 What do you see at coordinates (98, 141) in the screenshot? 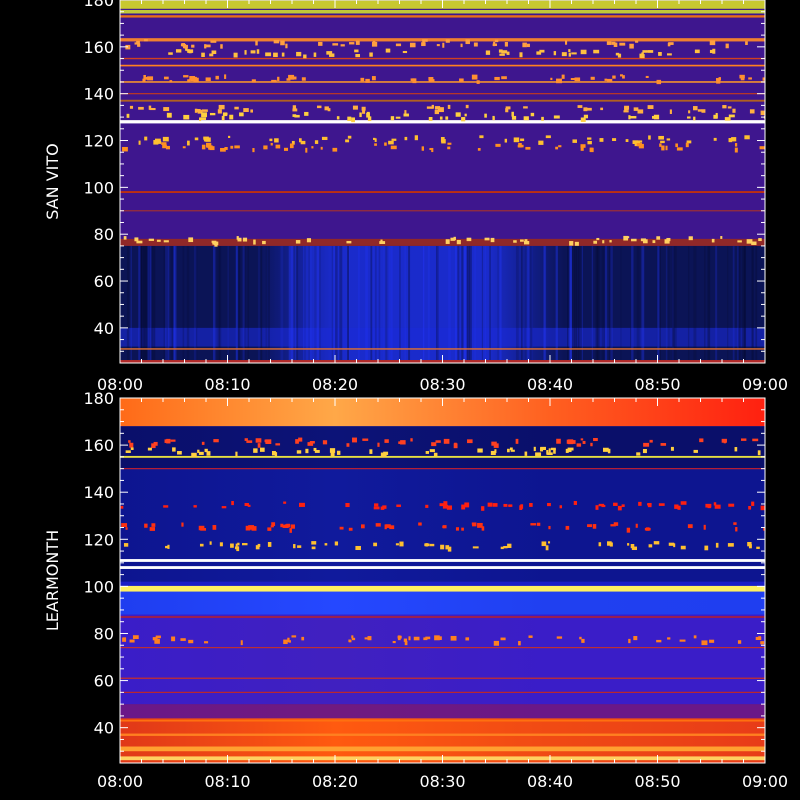
I see `y-tick-label: 120` at bounding box center [98, 141].